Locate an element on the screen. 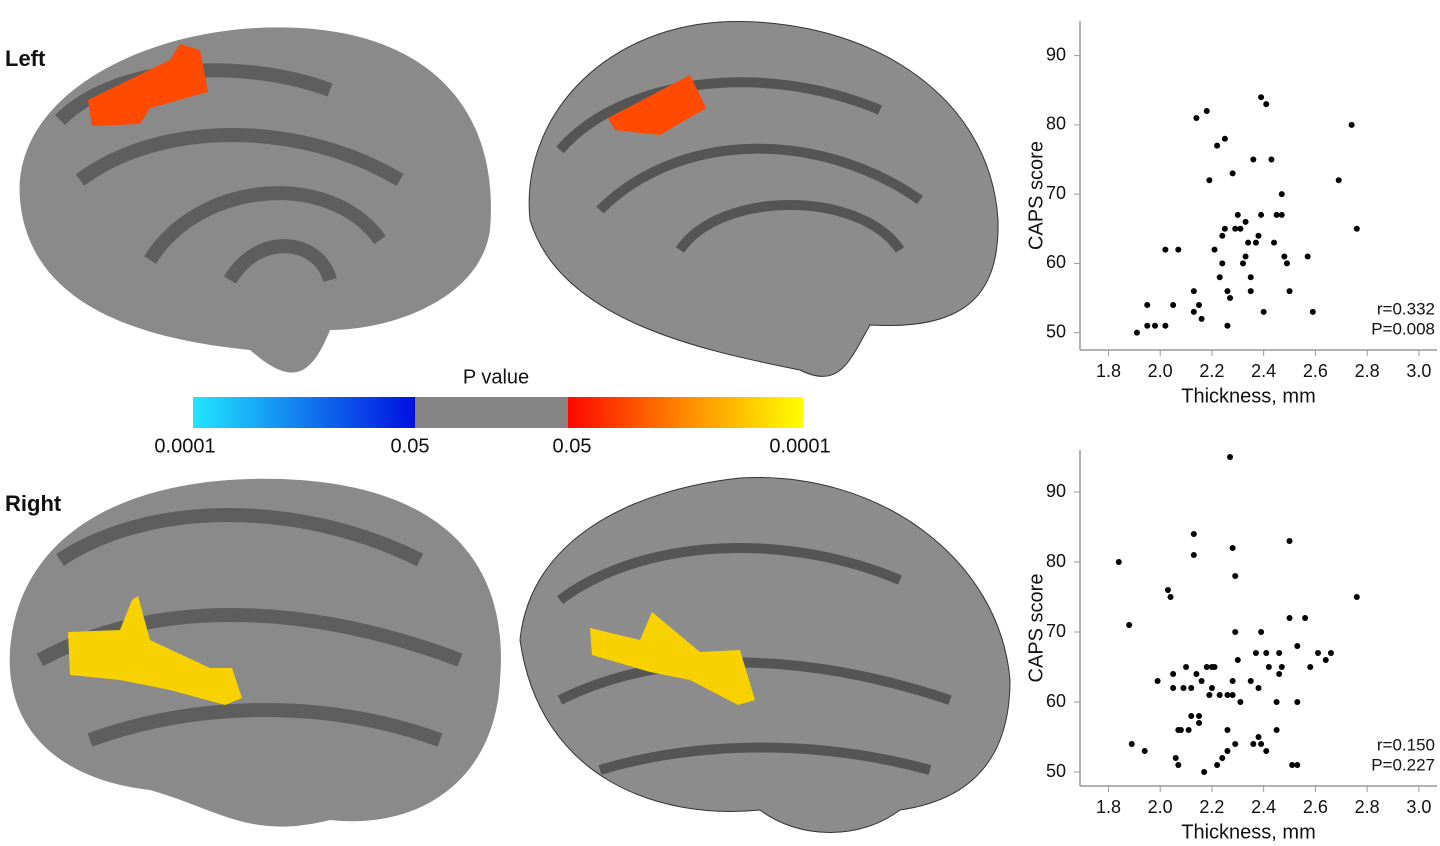 This screenshot has width=1440, height=846. x-tick-label: 3.0 is located at coordinates (1418, 807).